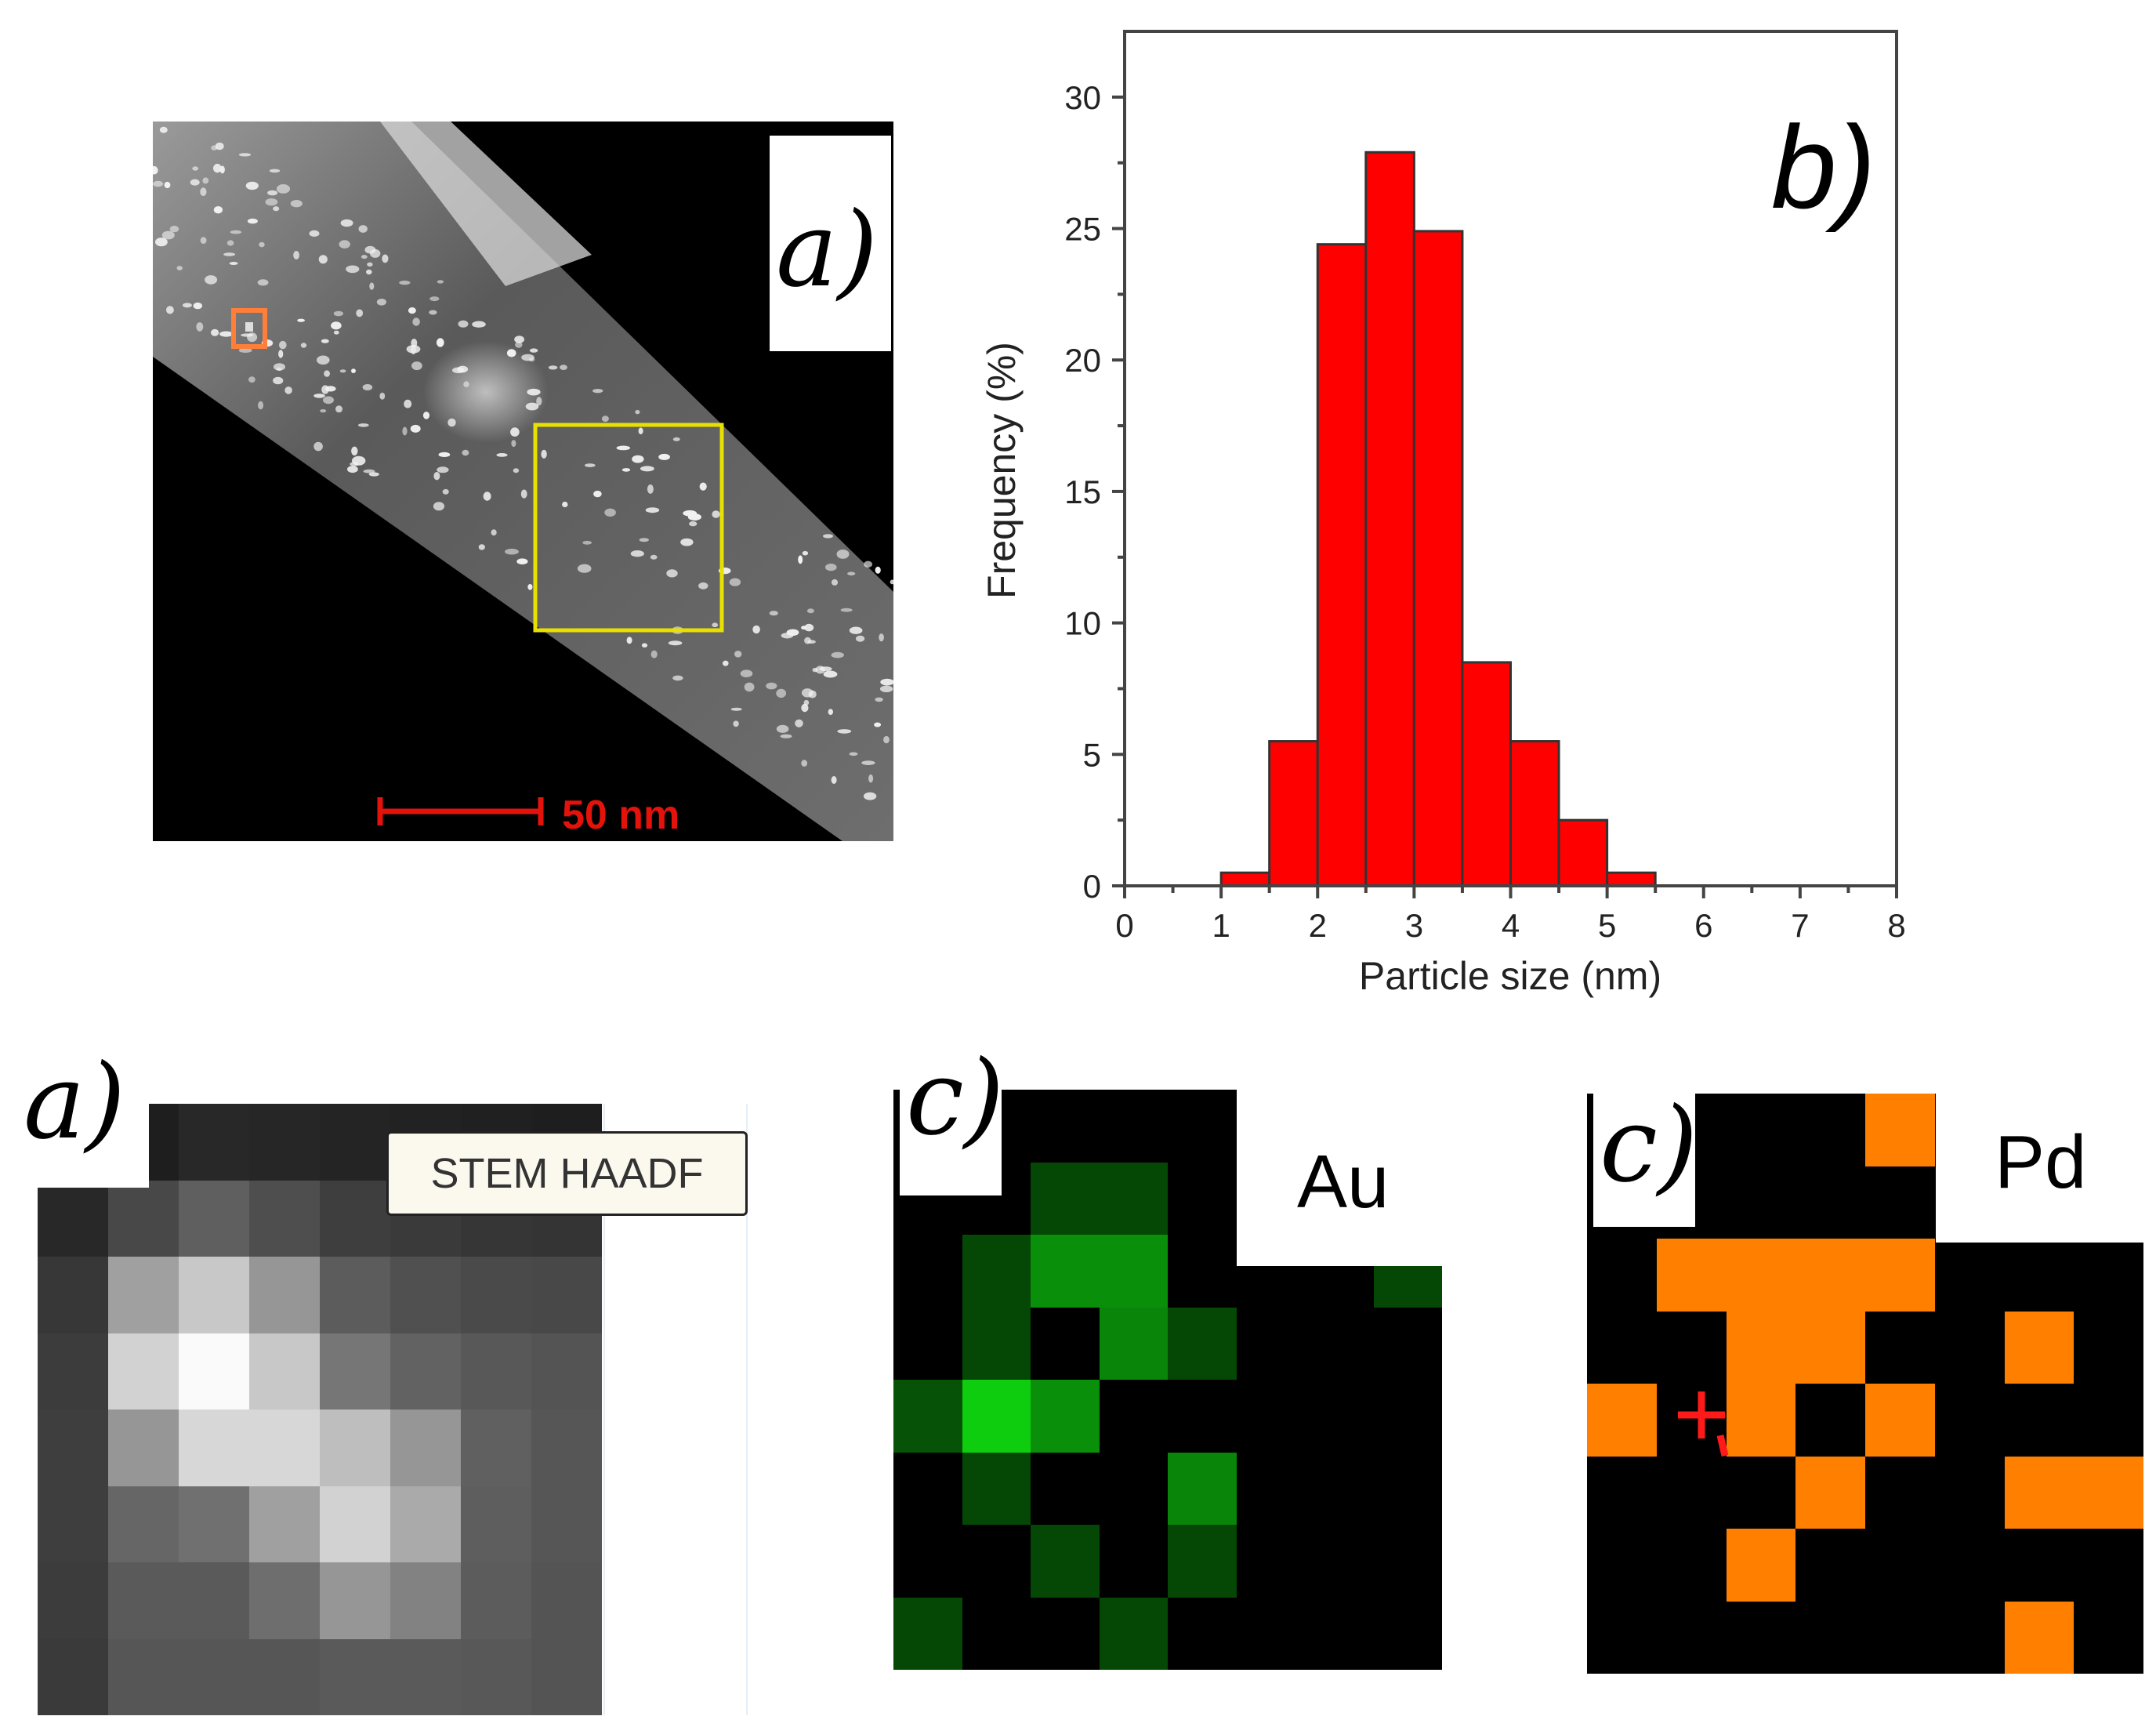 This screenshot has height=1727, width=2156. I want to click on x-tick-label: 6, so click(1703, 926).